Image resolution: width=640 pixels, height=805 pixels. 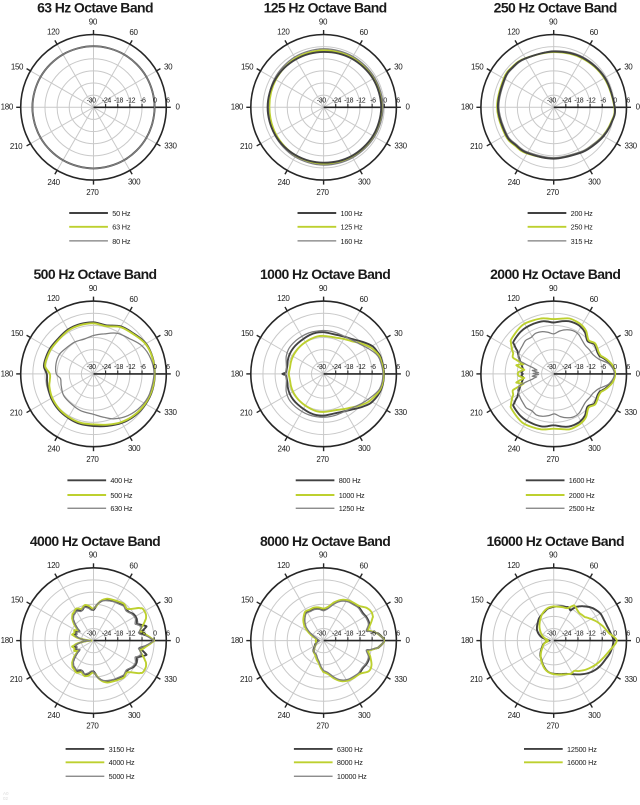 What do you see at coordinates (122, 749) in the screenshot?
I see `svg-text: 3150 Hz` at bounding box center [122, 749].